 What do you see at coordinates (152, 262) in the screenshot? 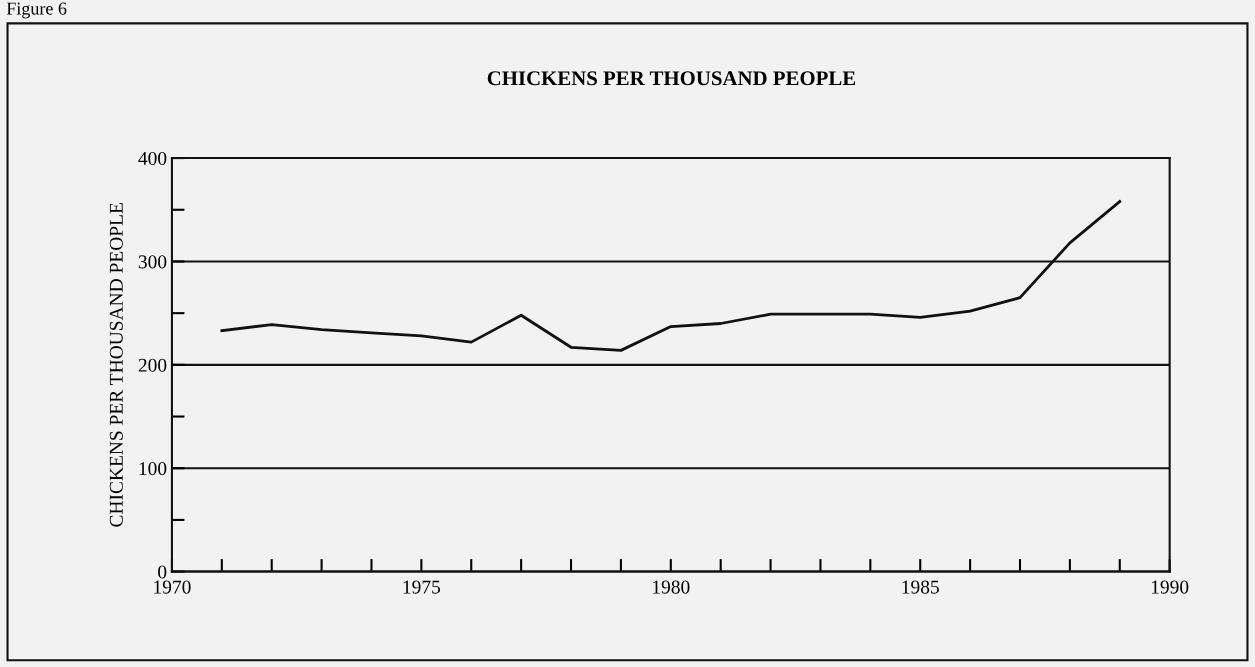
I see `y-tick-label: 300` at bounding box center [152, 262].